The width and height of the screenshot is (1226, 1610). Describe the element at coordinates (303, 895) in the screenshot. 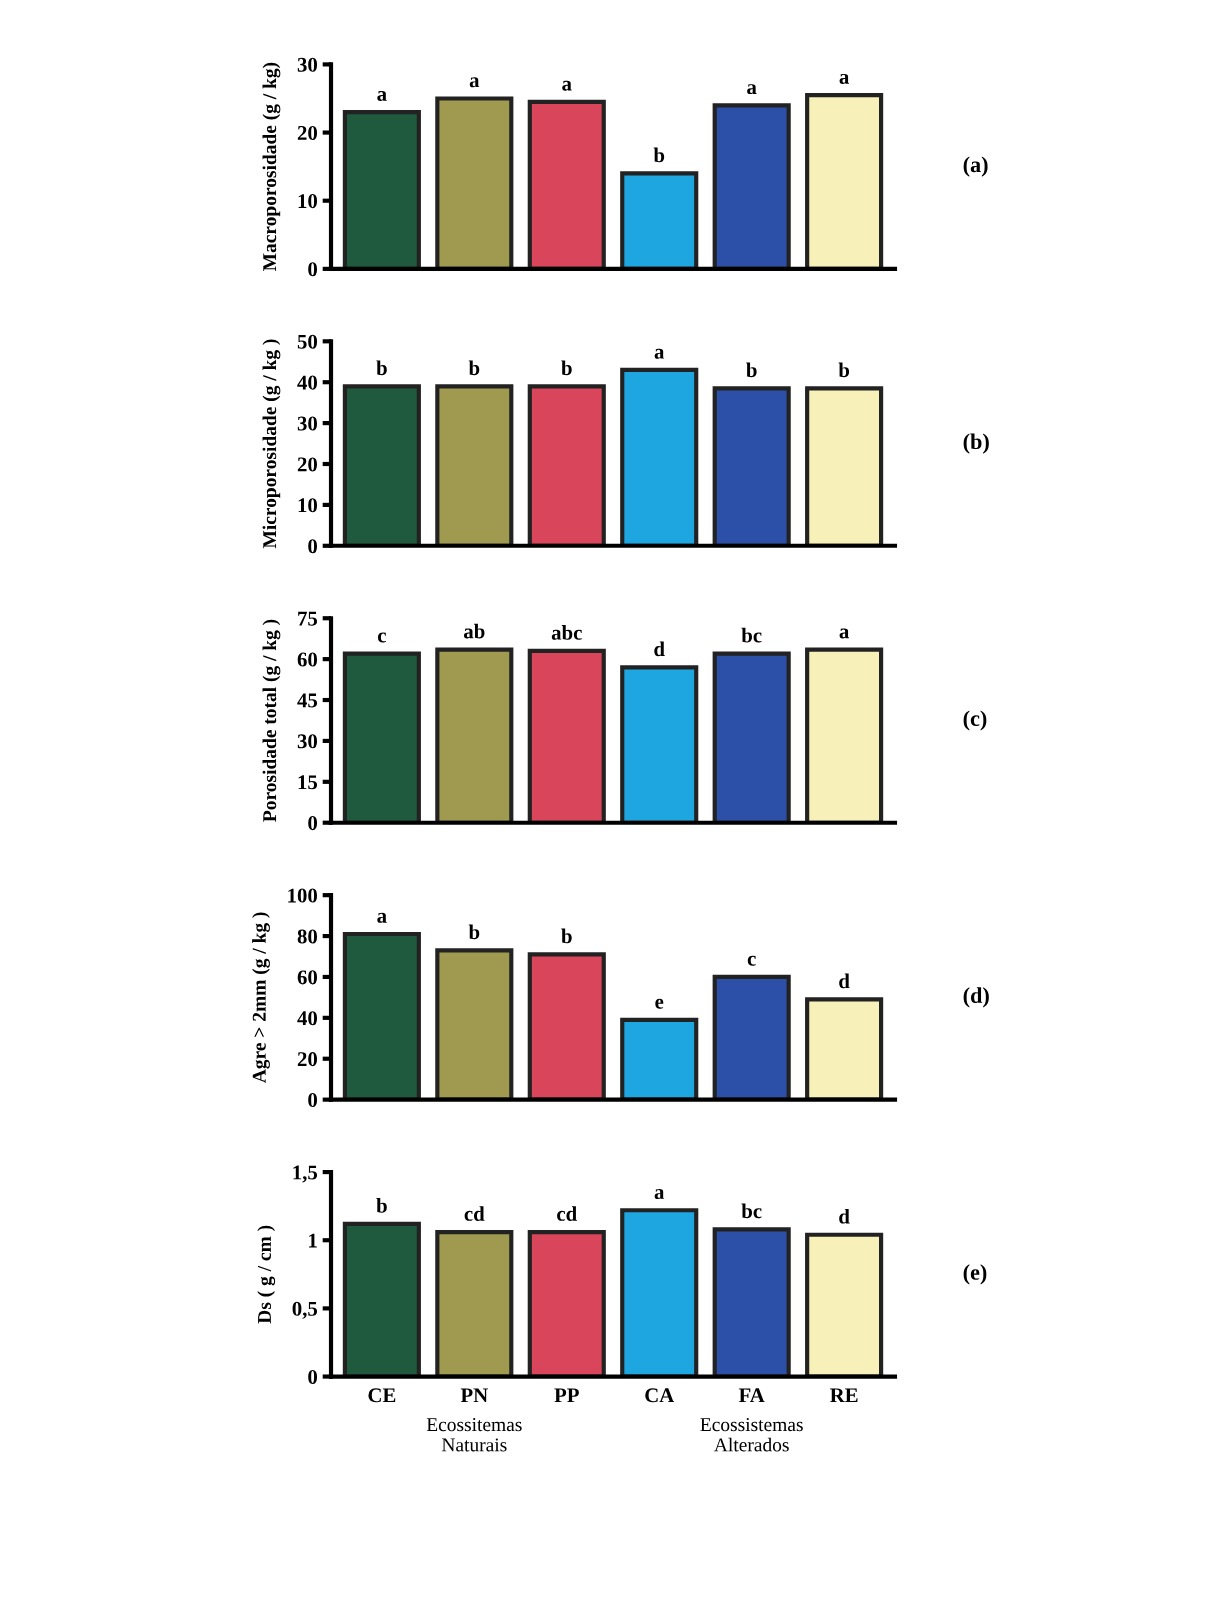

I see `y-tick-label: 100` at that location.